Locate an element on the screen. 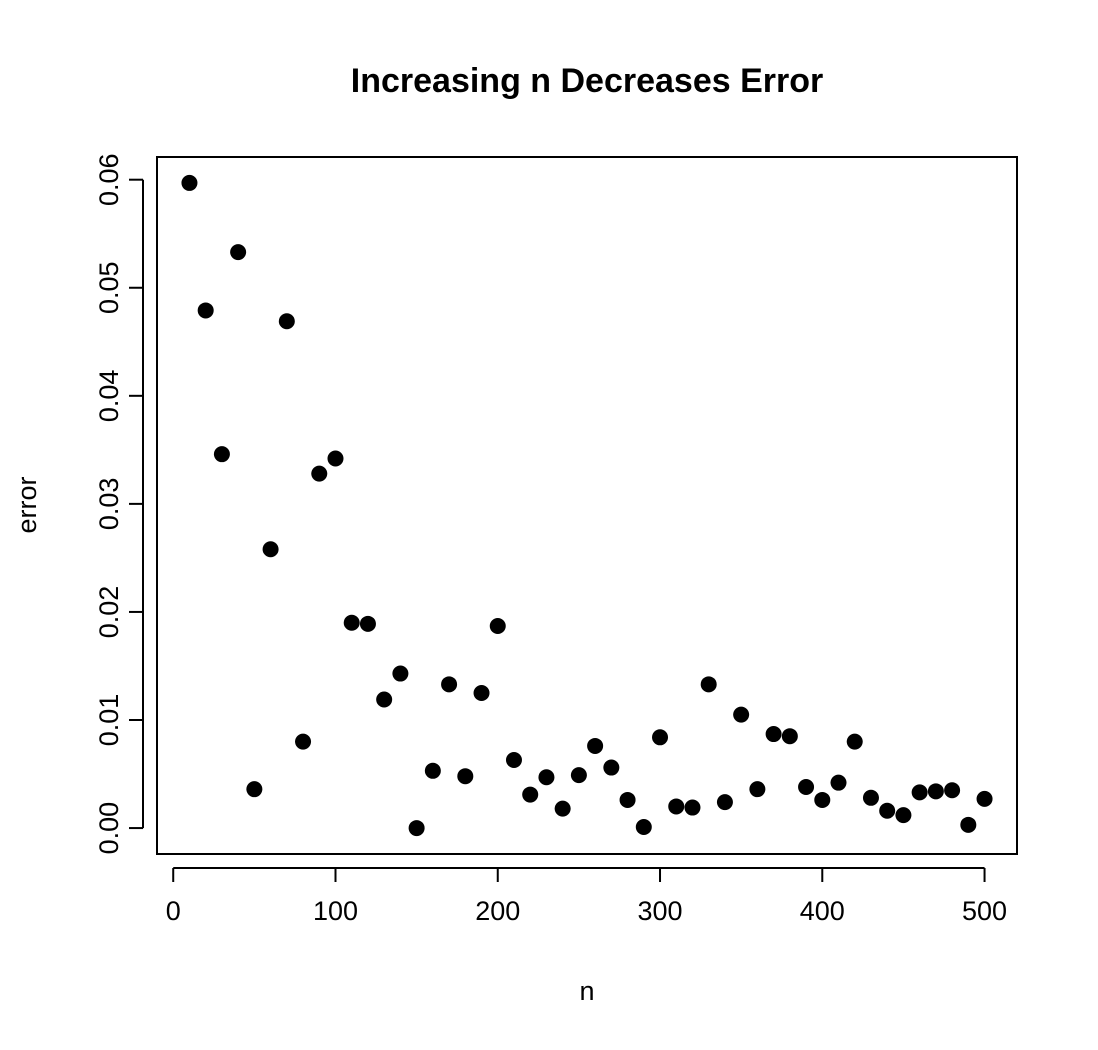 The image size is (1098, 1050). y-tick-label: 0.04 is located at coordinates (109, 396).